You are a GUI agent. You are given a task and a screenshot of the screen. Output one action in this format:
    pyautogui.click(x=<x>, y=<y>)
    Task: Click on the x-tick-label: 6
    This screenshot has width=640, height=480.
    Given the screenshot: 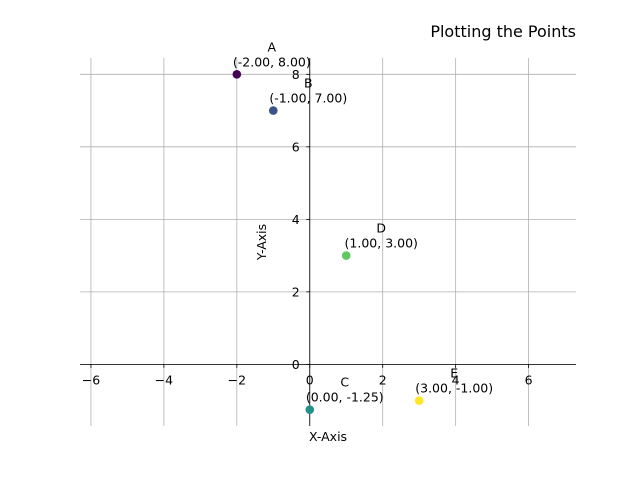 What is the action you would take?
    pyautogui.click(x=529, y=379)
    